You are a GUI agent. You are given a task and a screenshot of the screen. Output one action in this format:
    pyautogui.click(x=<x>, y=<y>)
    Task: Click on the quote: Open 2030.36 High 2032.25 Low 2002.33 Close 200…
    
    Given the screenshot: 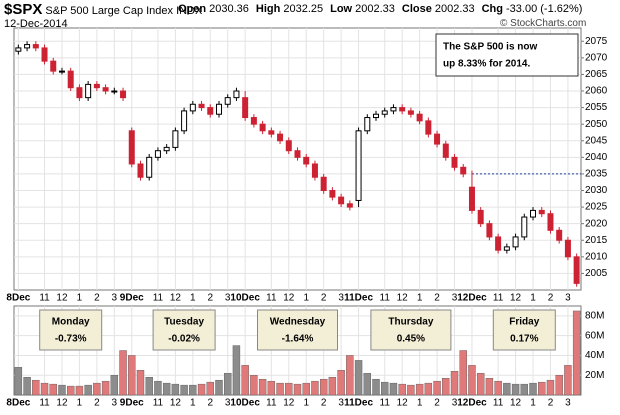 What is the action you would take?
    pyautogui.click(x=383, y=9)
    